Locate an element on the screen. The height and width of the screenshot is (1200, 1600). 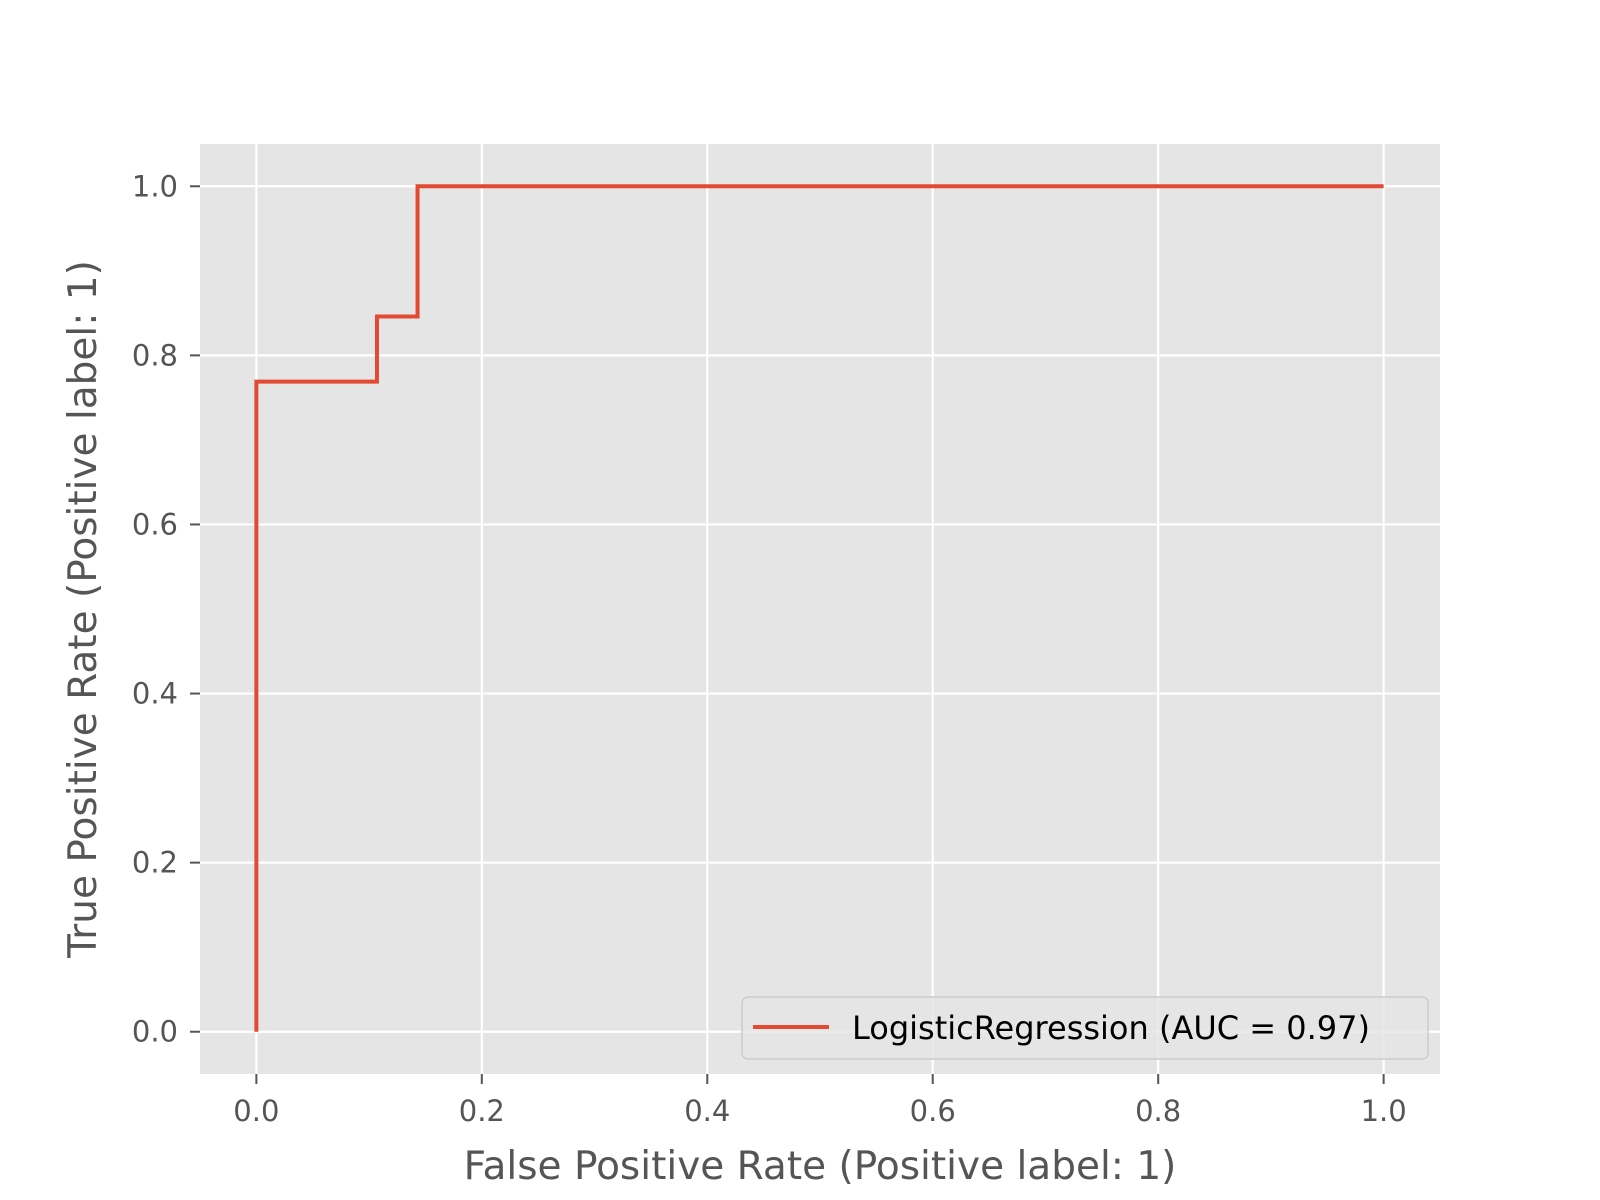
y-axis-label: True Positive Rate (Positive label: 1) is located at coordinates (83, 609).